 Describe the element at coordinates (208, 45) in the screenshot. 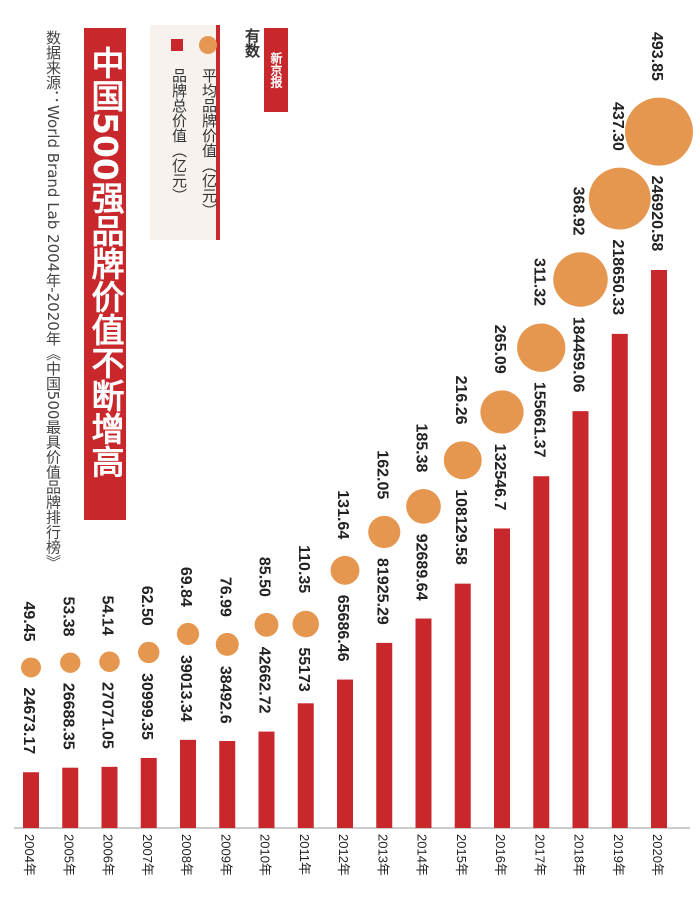

I see `legend-avg-marker` at that location.